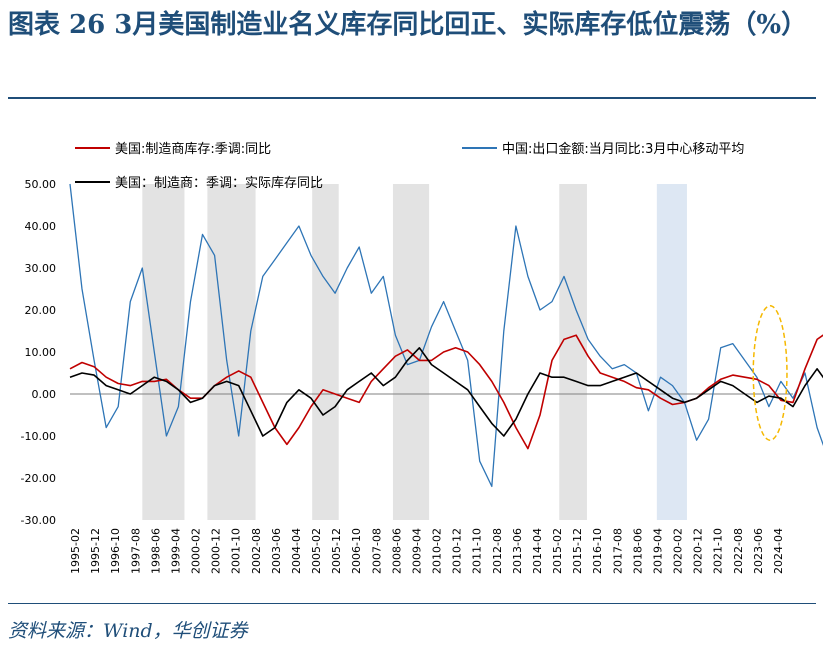  What do you see at coordinates (256, 551) in the screenshot?
I see `x-tick-label: 2002-08` at bounding box center [256, 551].